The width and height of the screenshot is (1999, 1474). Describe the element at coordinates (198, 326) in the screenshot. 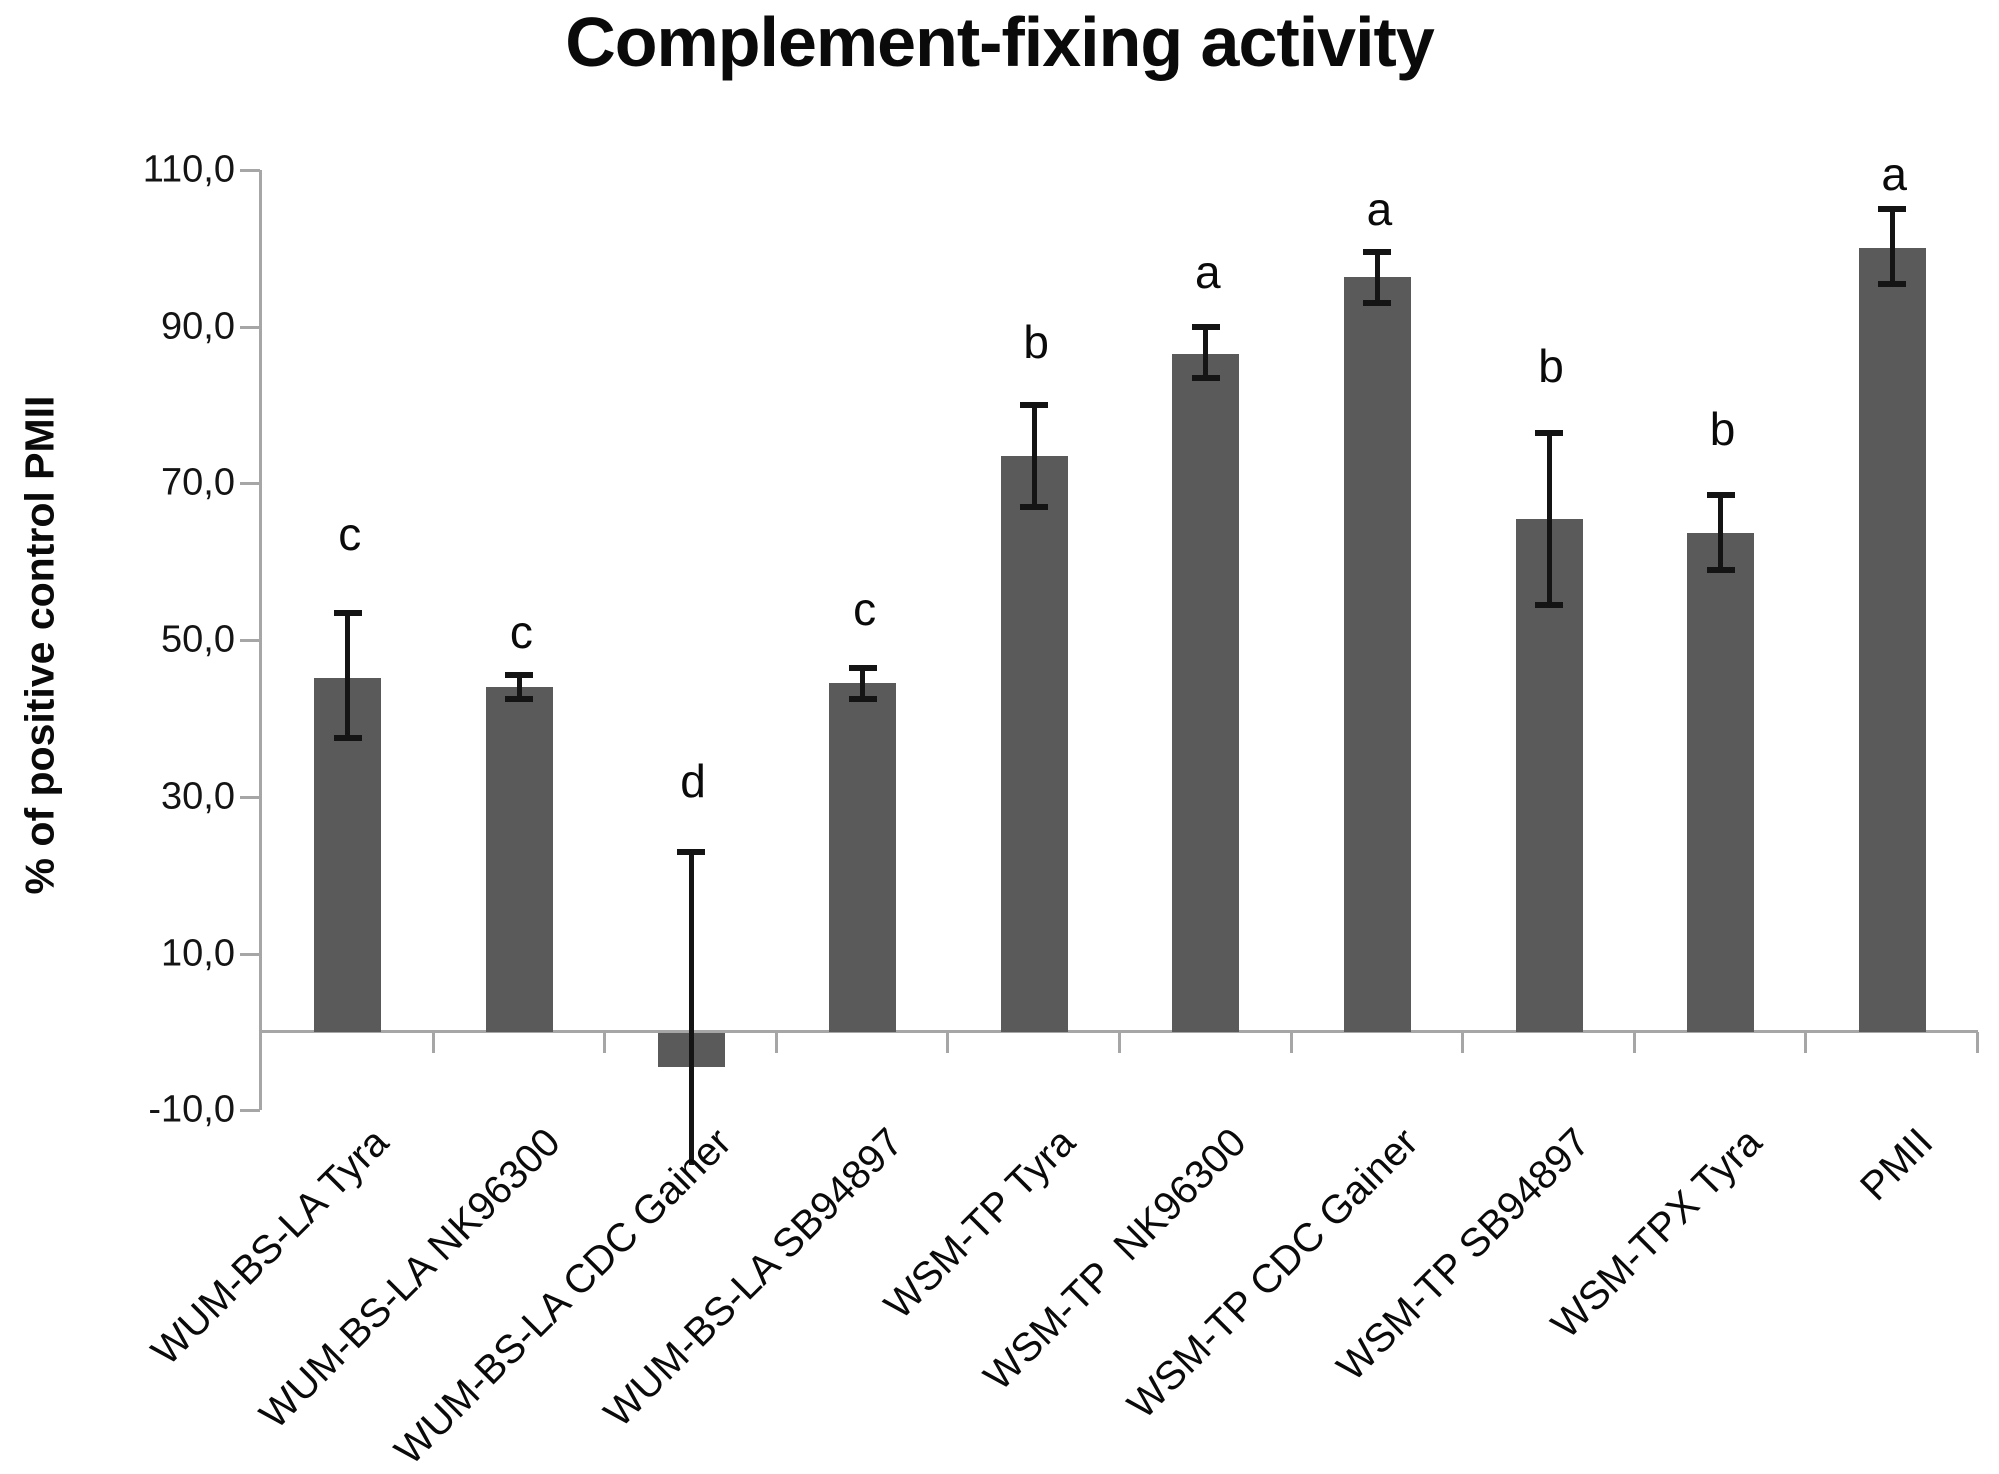

I see `y-tick-label: 90,0` at that location.